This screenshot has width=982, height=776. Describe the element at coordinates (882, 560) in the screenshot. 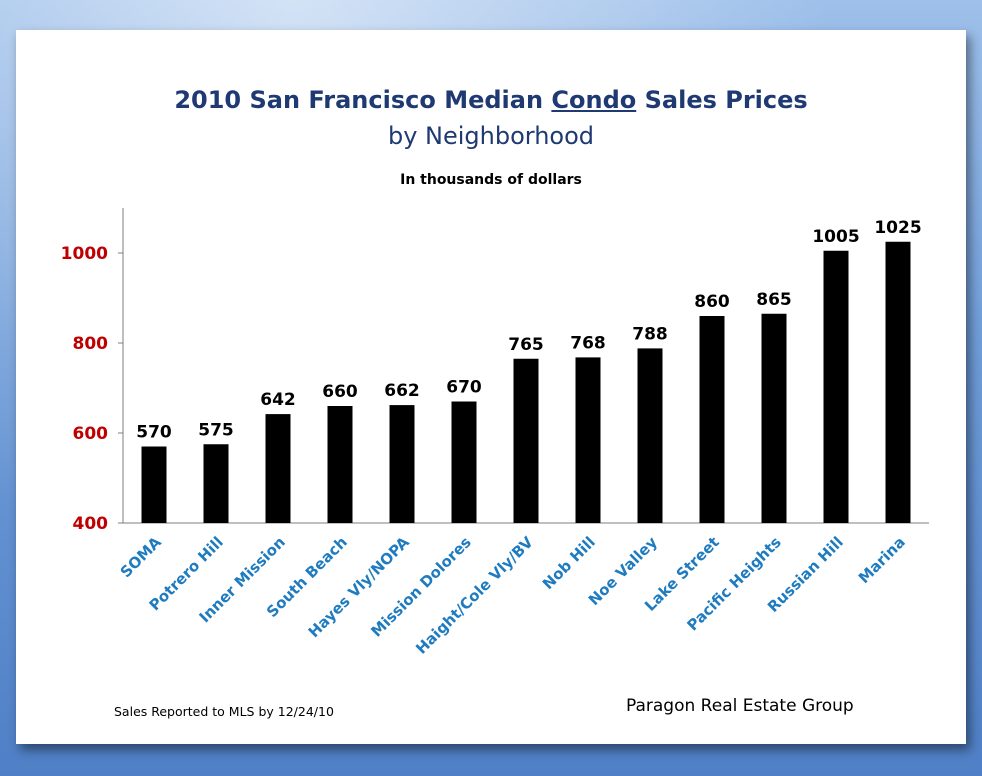

I see `x-tick-label: Marina` at that location.